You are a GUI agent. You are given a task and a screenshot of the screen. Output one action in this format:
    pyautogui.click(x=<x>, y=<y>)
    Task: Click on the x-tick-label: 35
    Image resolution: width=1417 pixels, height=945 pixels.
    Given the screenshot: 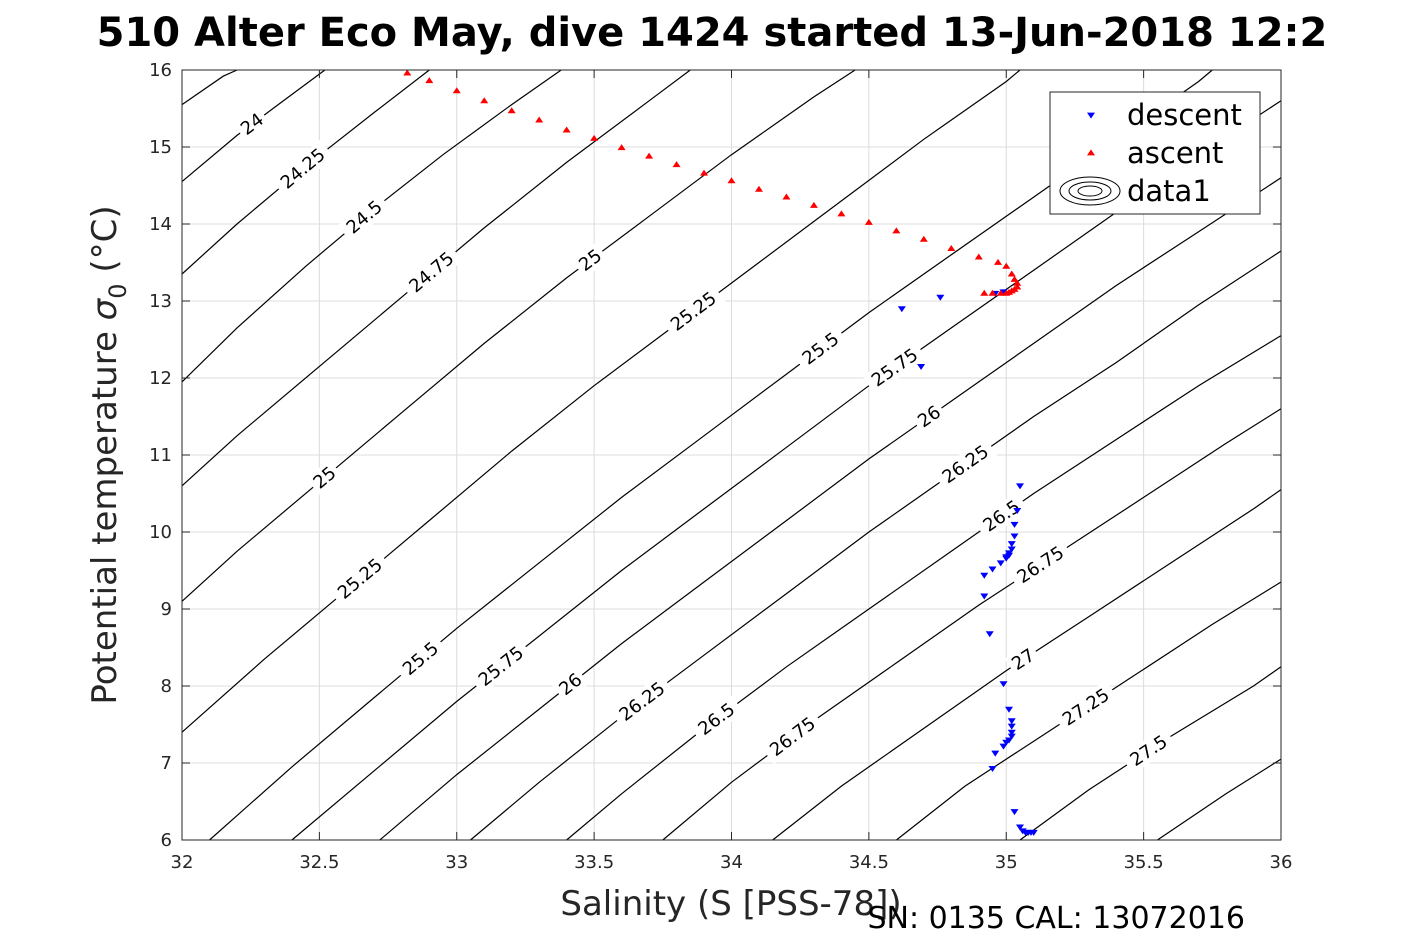 What is the action you would take?
    pyautogui.click(x=1006, y=862)
    